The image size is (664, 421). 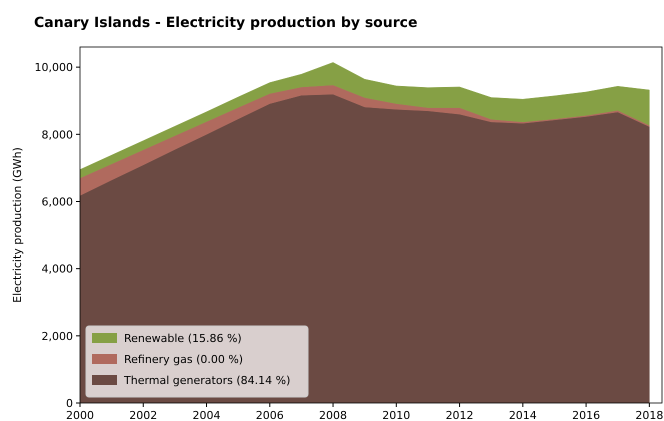 What do you see at coordinates (270, 415) in the screenshot?
I see `x-tick-label: 2006` at bounding box center [270, 415].